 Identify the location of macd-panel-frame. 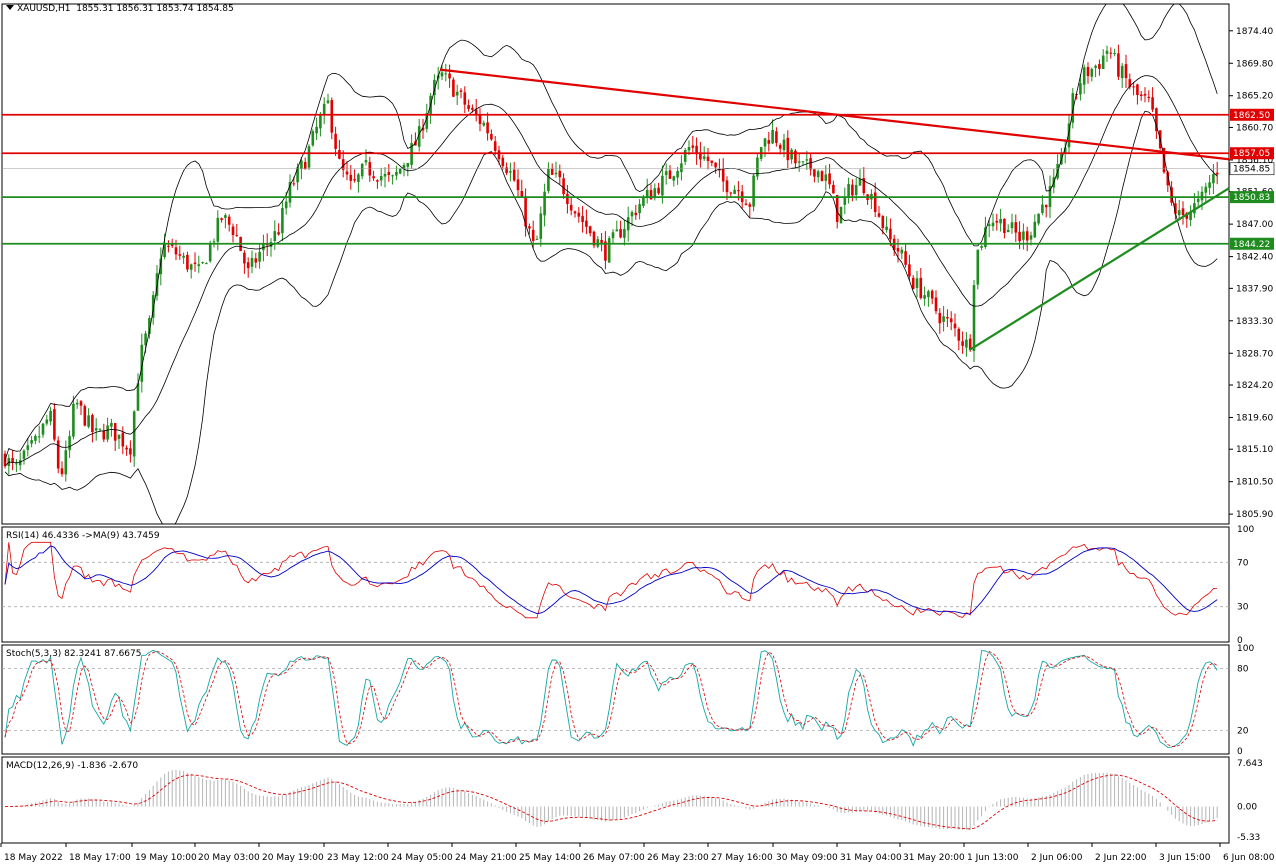
(615, 800).